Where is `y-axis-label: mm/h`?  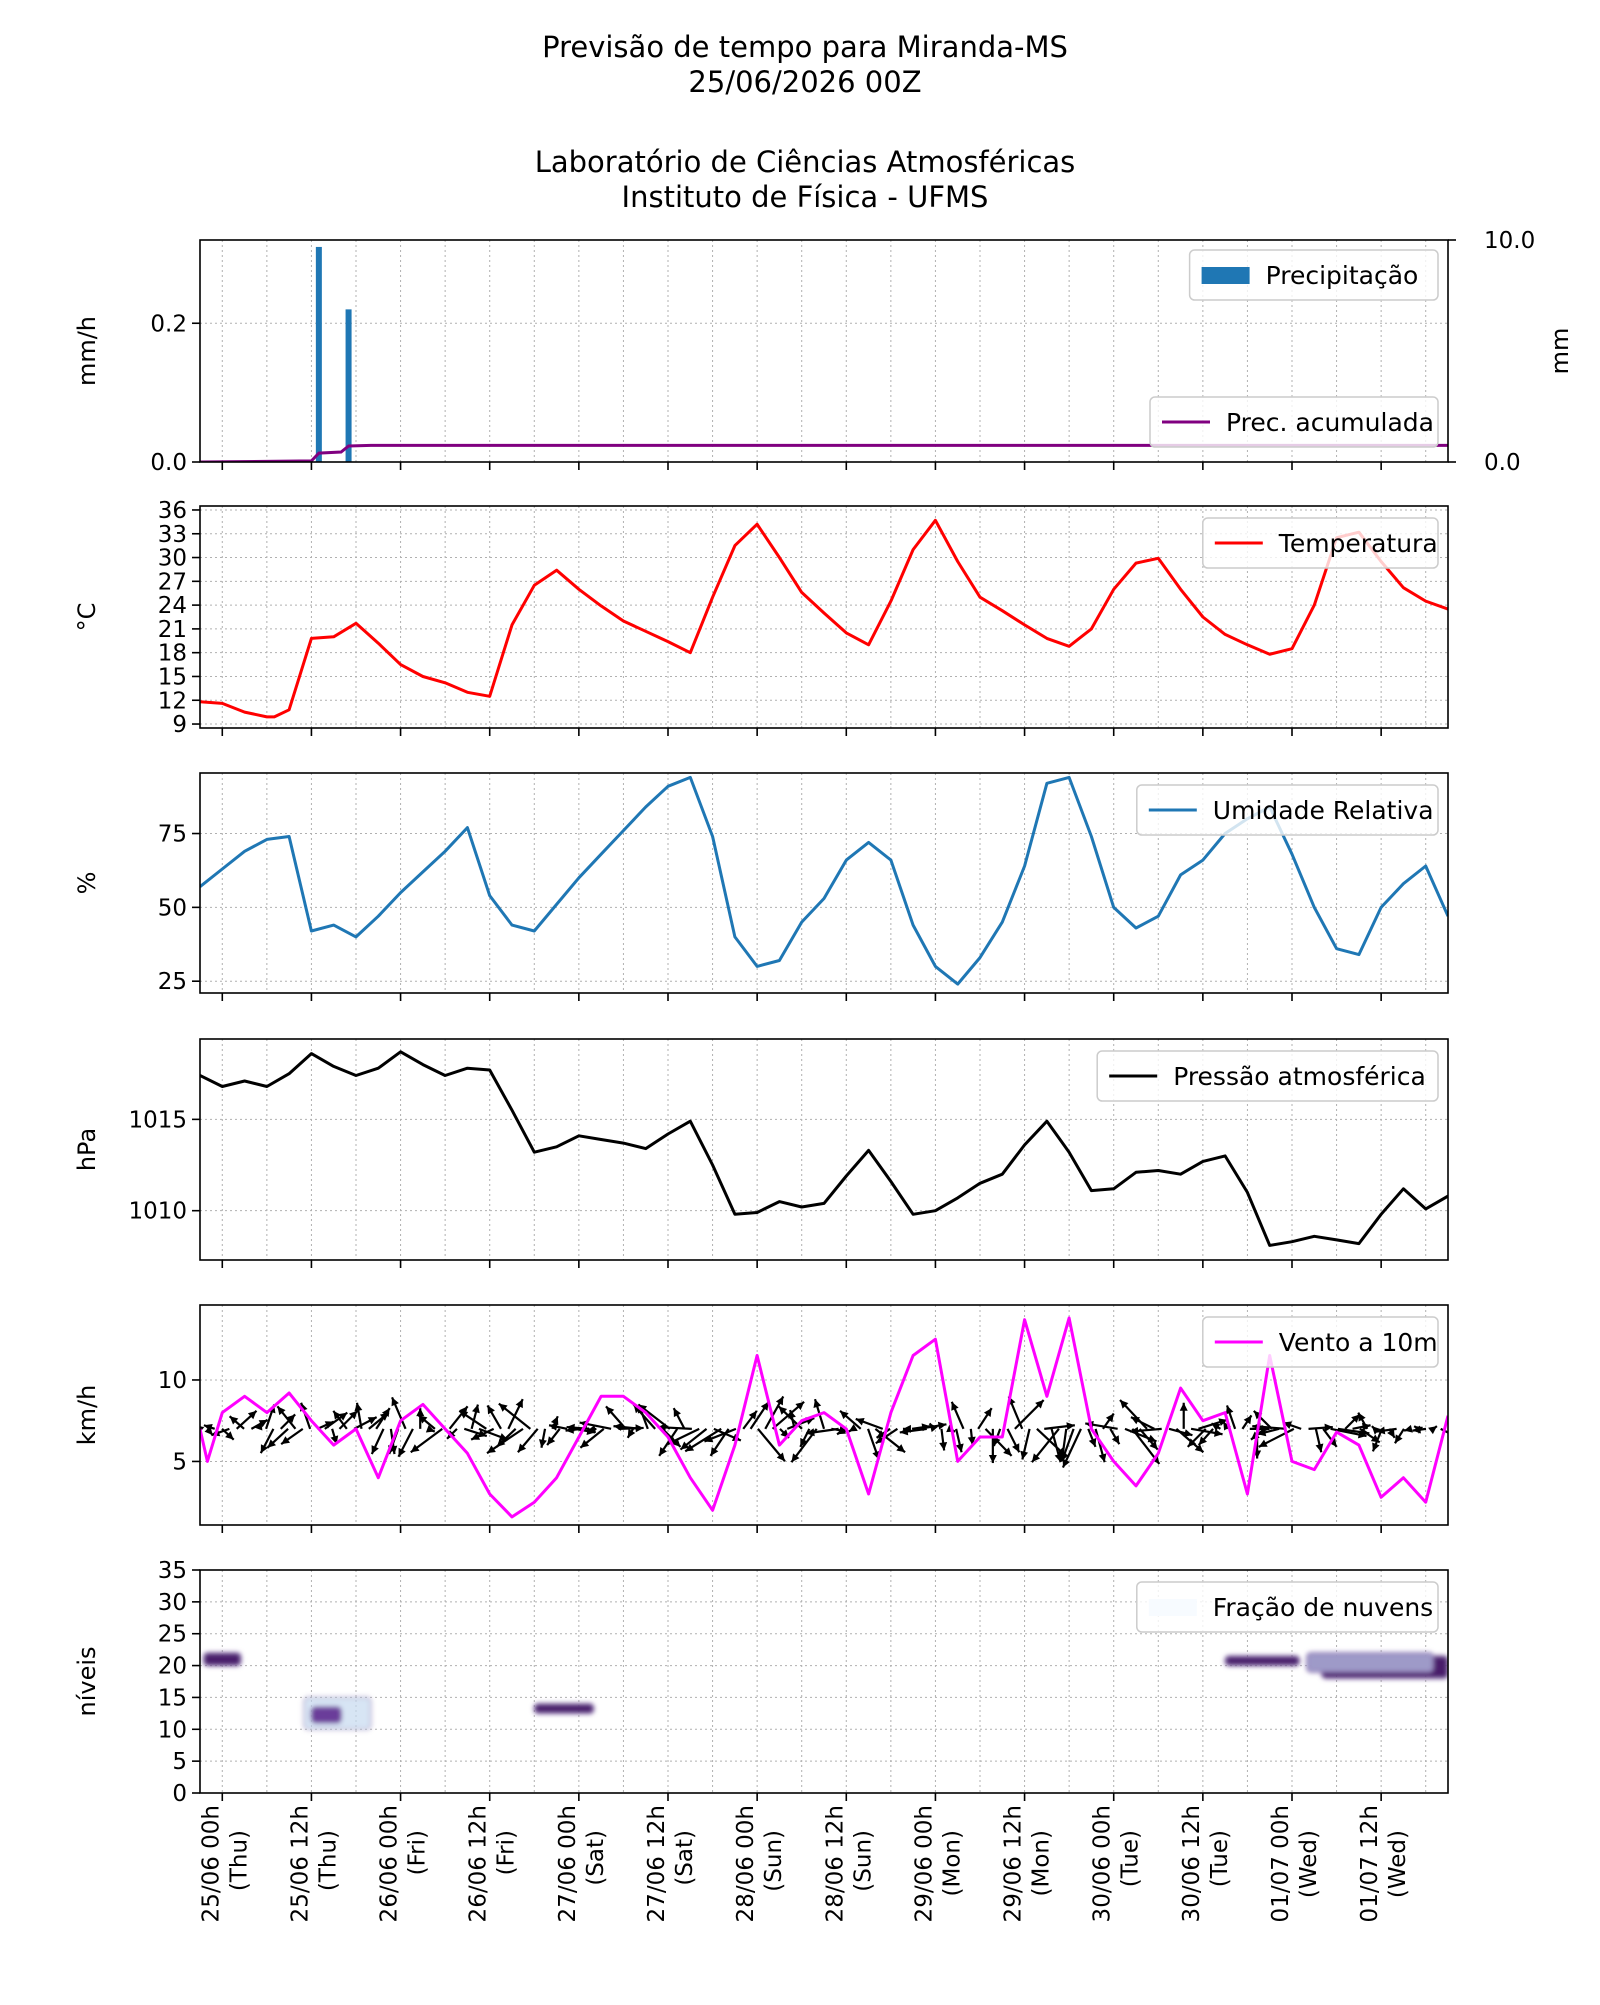 y-axis-label: mm/h is located at coordinates (87, 351).